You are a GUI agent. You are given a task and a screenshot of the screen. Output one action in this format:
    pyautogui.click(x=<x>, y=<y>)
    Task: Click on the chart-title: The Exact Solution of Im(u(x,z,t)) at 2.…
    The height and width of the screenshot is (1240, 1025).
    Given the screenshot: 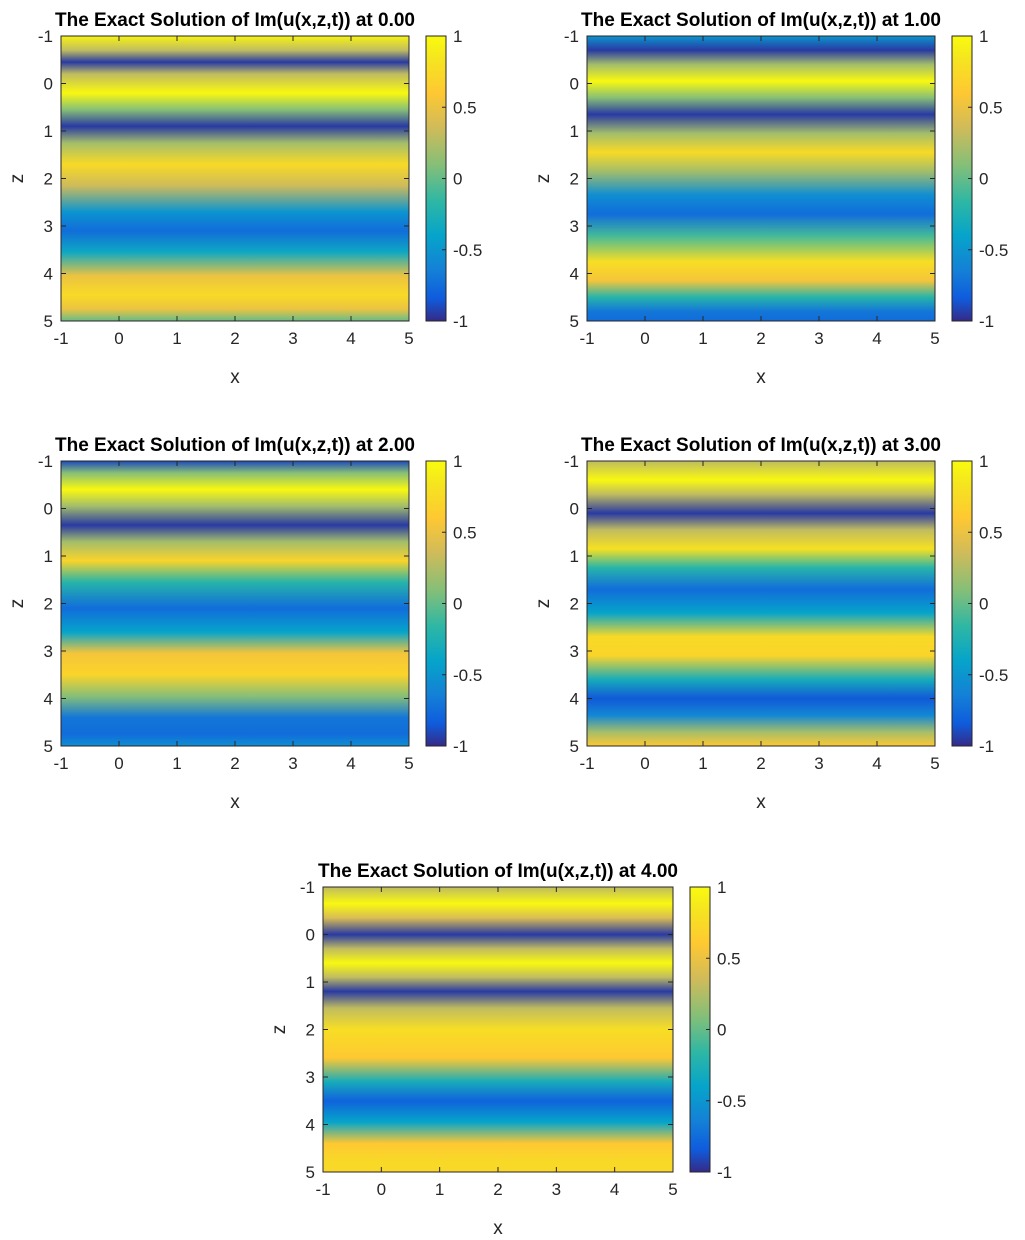 What is the action you would take?
    pyautogui.click(x=235, y=445)
    